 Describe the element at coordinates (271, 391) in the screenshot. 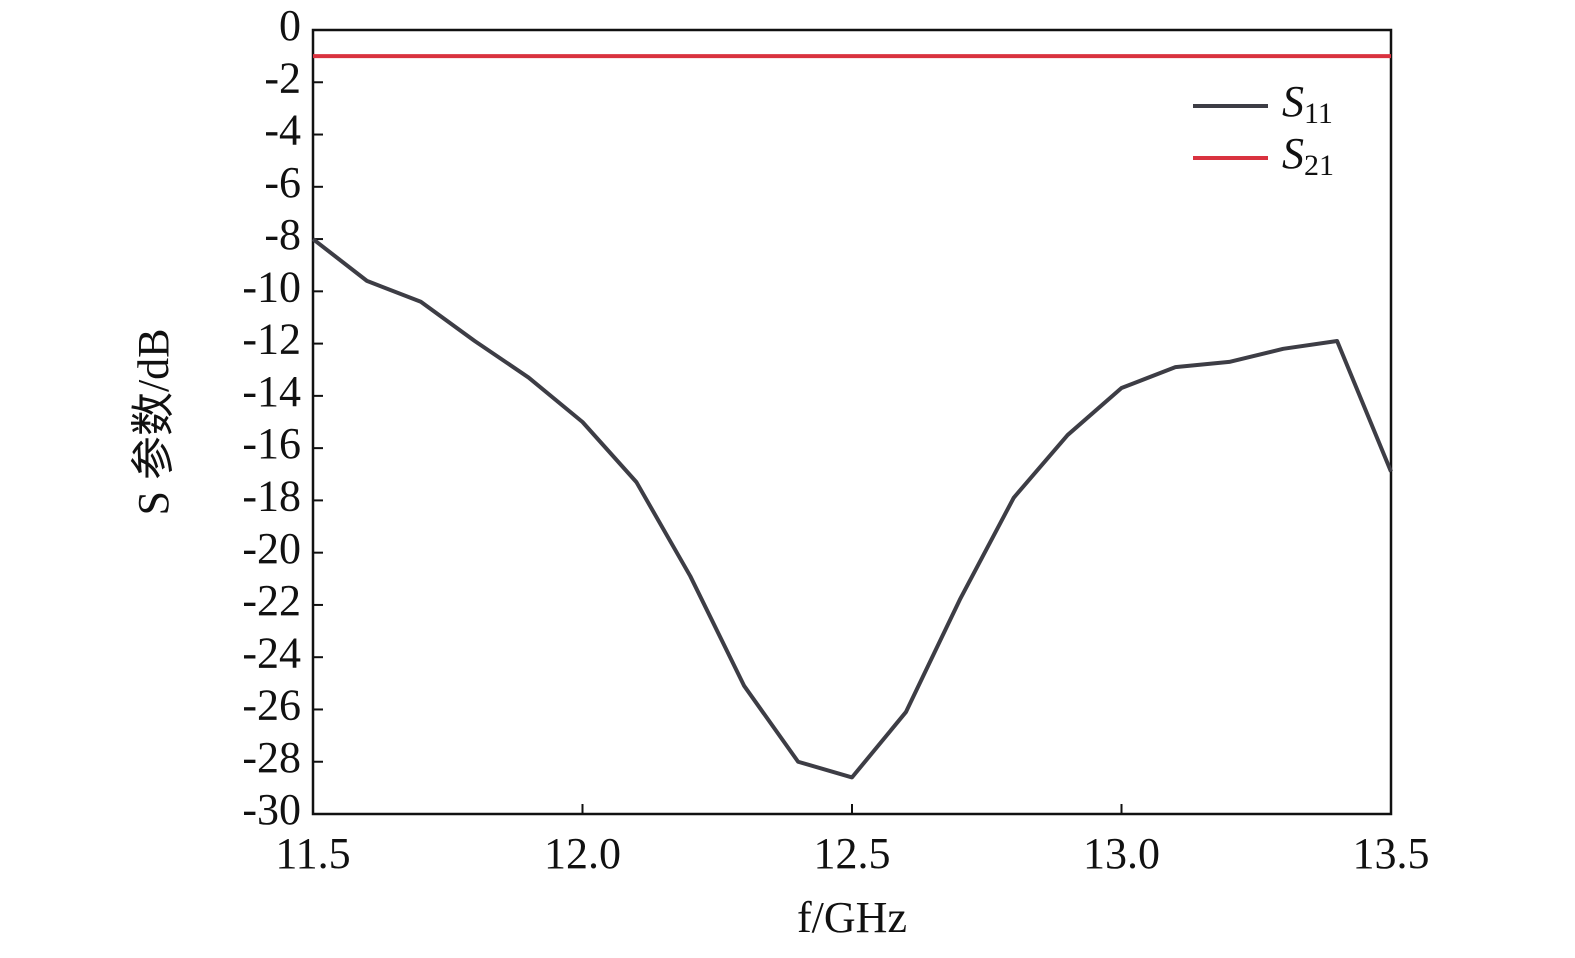

I see `y-tick-label: -14` at that location.